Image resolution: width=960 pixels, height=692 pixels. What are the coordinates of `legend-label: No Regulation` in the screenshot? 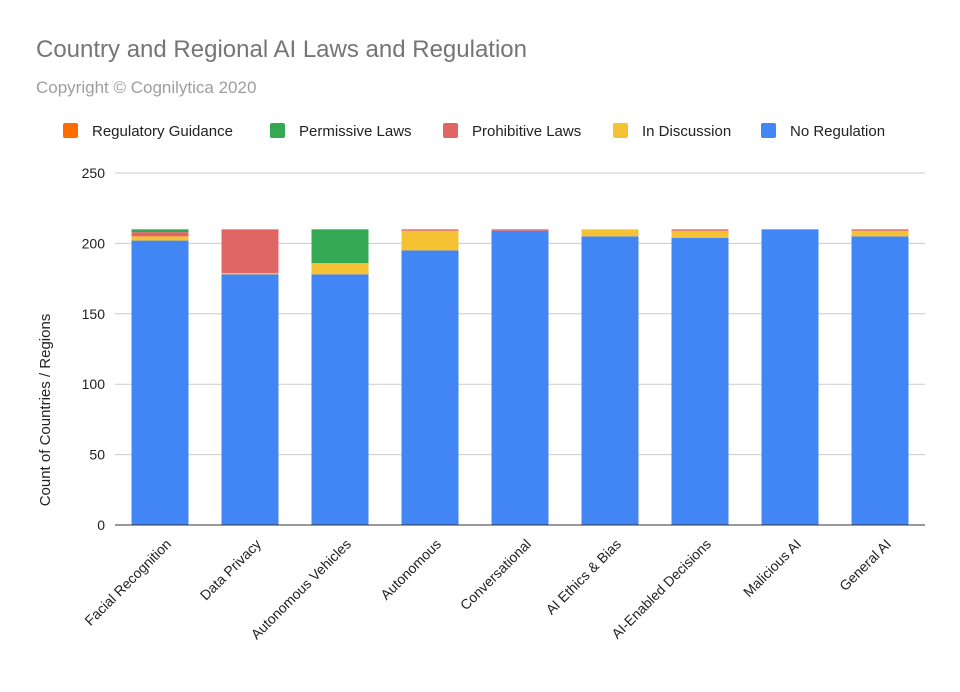 It's located at (837, 131).